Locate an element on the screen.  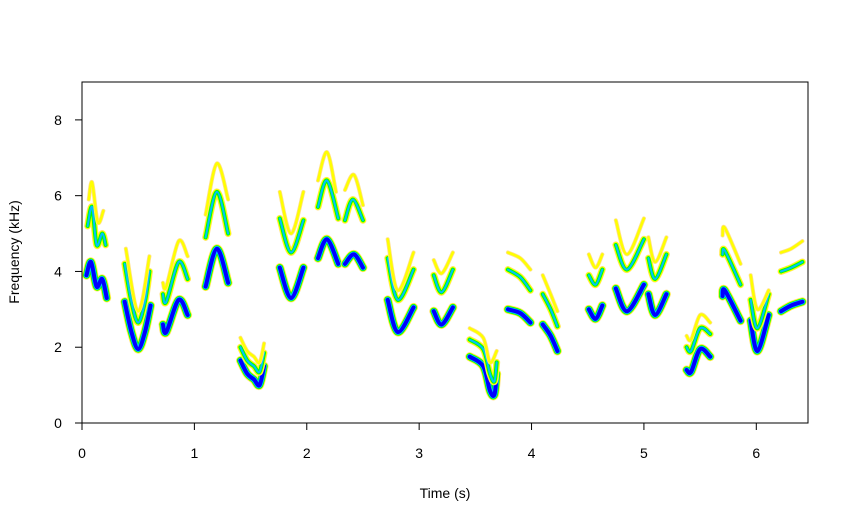
y-tick-label: 2 is located at coordinates (58, 347).